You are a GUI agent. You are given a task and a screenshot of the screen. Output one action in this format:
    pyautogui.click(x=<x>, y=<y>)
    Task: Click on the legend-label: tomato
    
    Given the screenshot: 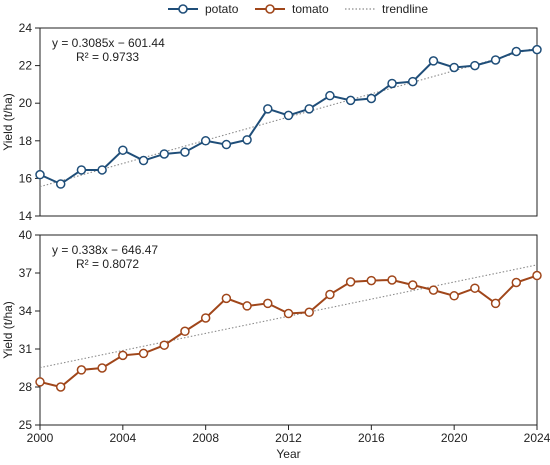 What is the action you would take?
    pyautogui.click(x=310, y=9)
    